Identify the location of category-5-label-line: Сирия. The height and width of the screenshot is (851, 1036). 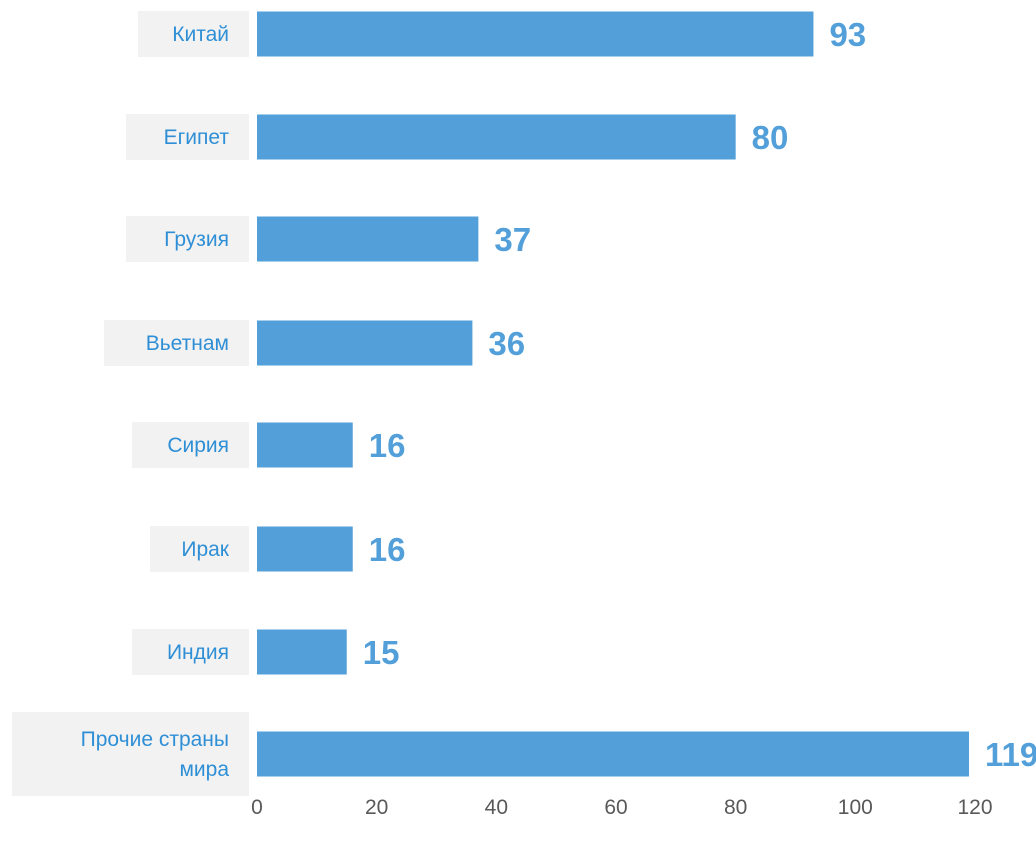
(198, 445).